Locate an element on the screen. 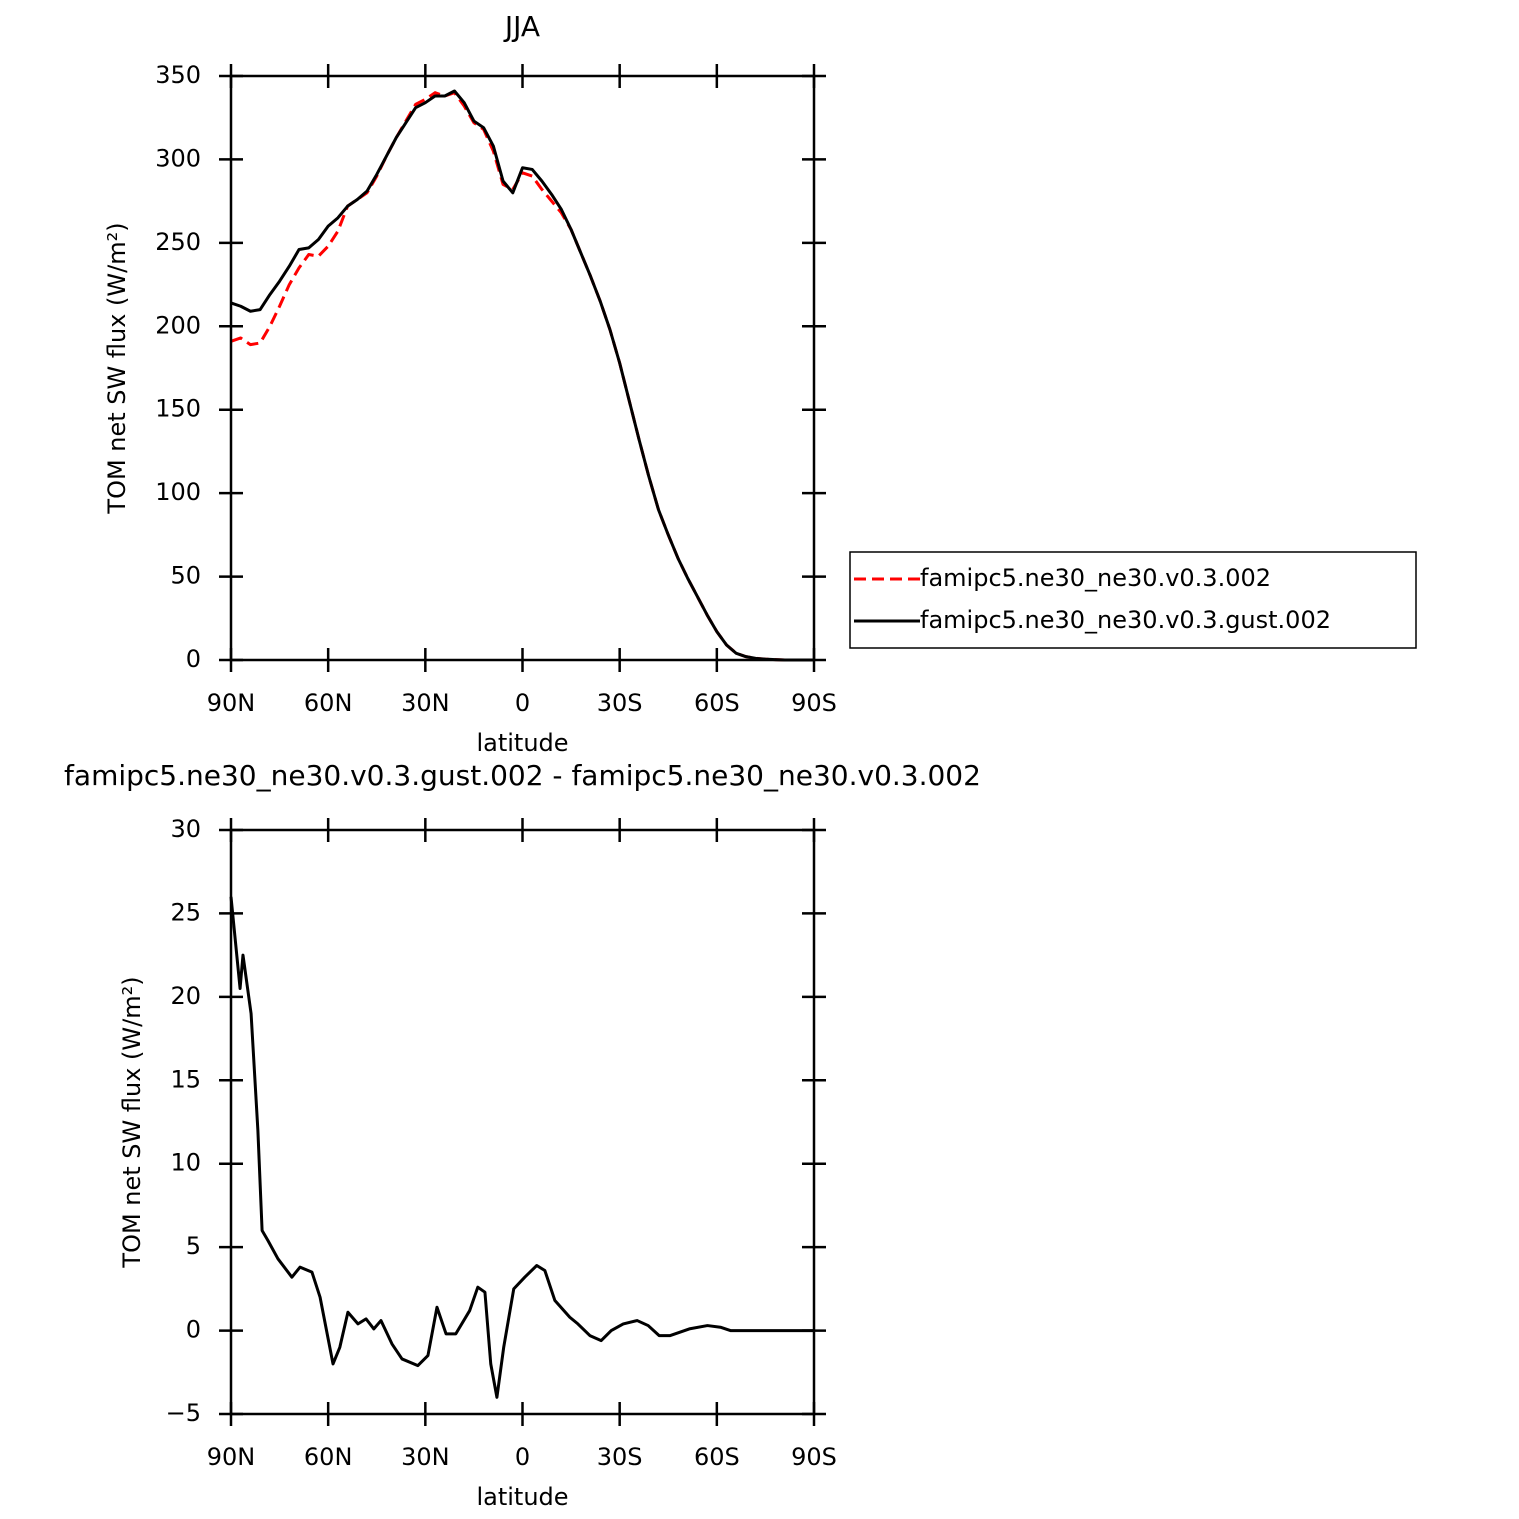  chart-title: JJA is located at coordinates (521, 26).